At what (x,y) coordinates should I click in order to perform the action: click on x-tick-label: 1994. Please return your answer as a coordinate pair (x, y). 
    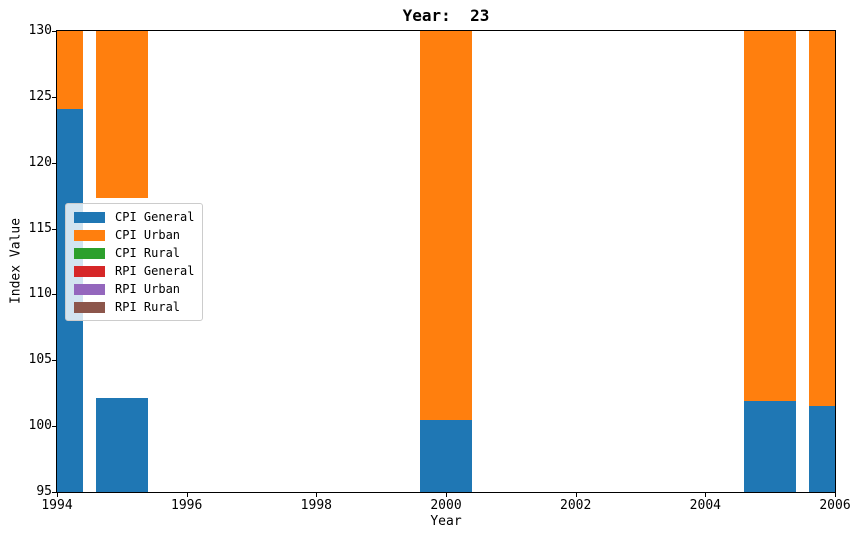
    Looking at the image, I should click on (57, 505).